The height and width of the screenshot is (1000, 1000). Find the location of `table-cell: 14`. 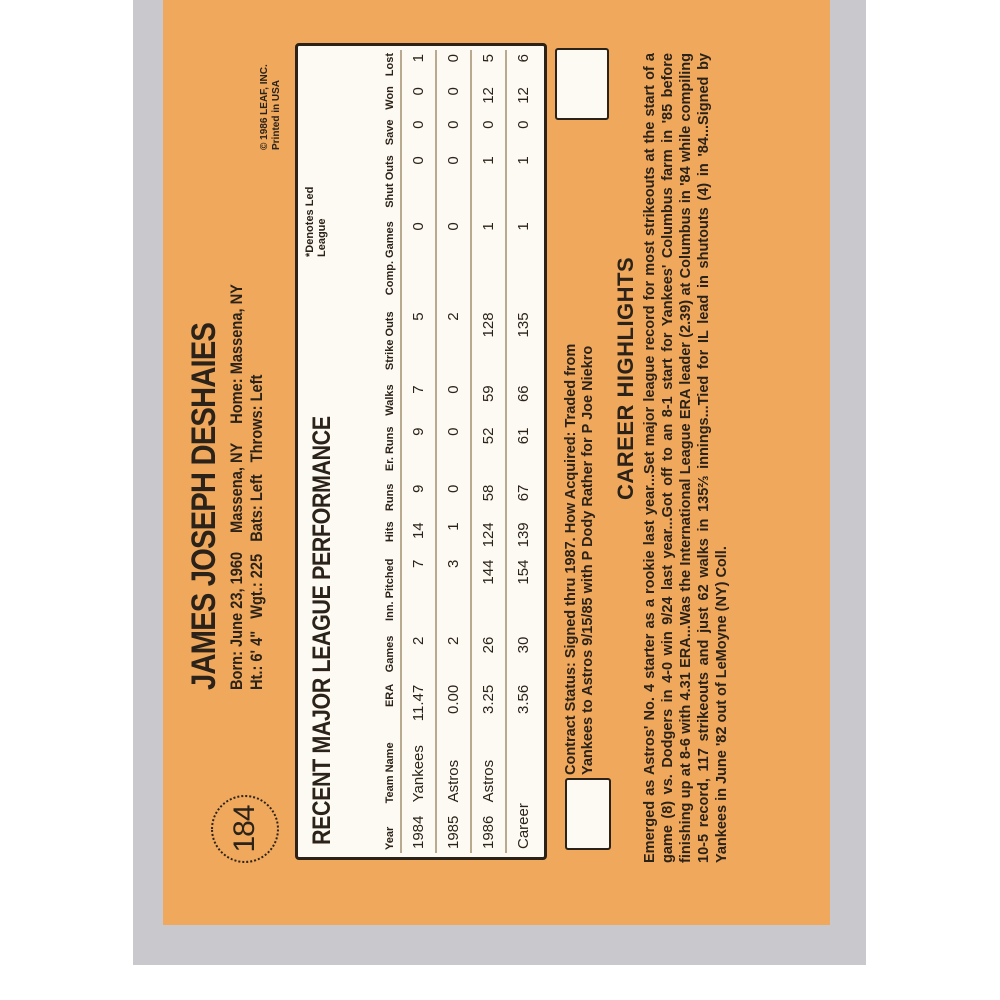

table-cell: 14 is located at coordinates (418, 537).